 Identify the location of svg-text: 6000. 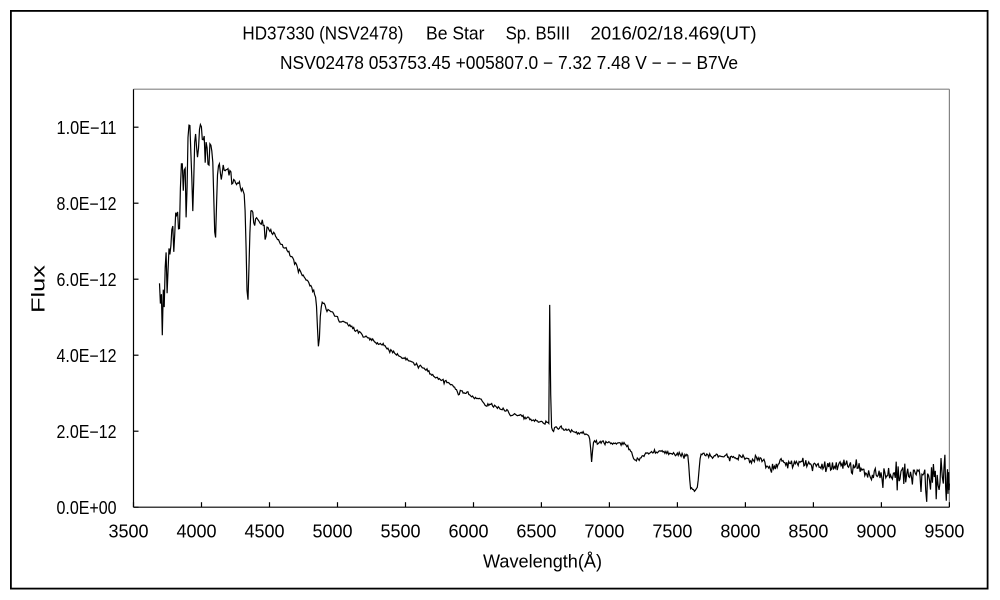
(468, 531).